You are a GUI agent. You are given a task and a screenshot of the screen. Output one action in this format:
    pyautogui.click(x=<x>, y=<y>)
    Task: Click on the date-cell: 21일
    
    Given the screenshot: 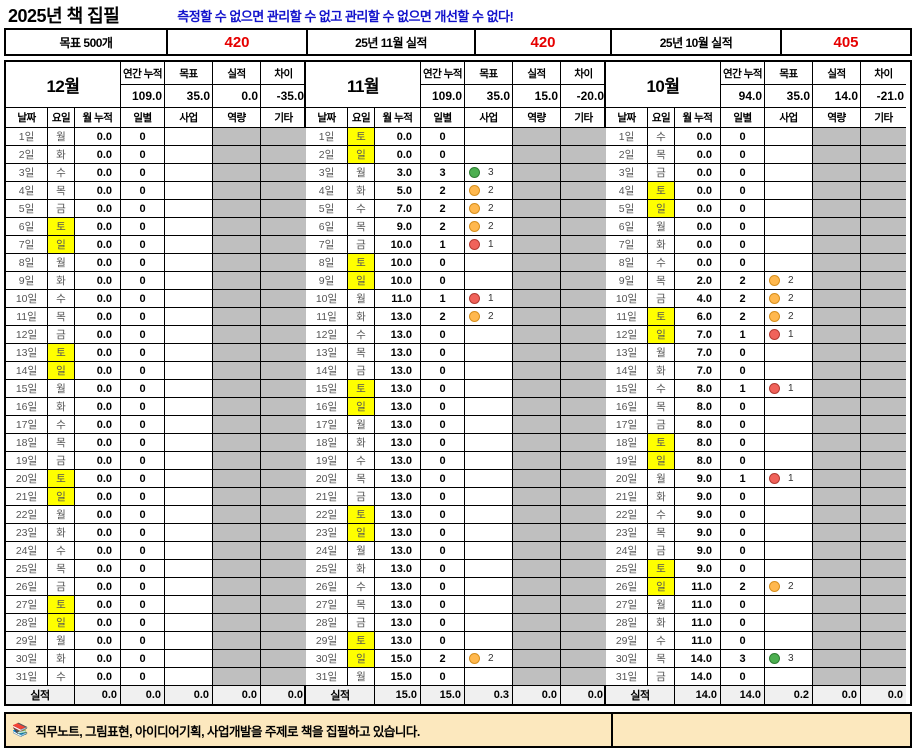 What is the action you would take?
    pyautogui.click(x=327, y=497)
    